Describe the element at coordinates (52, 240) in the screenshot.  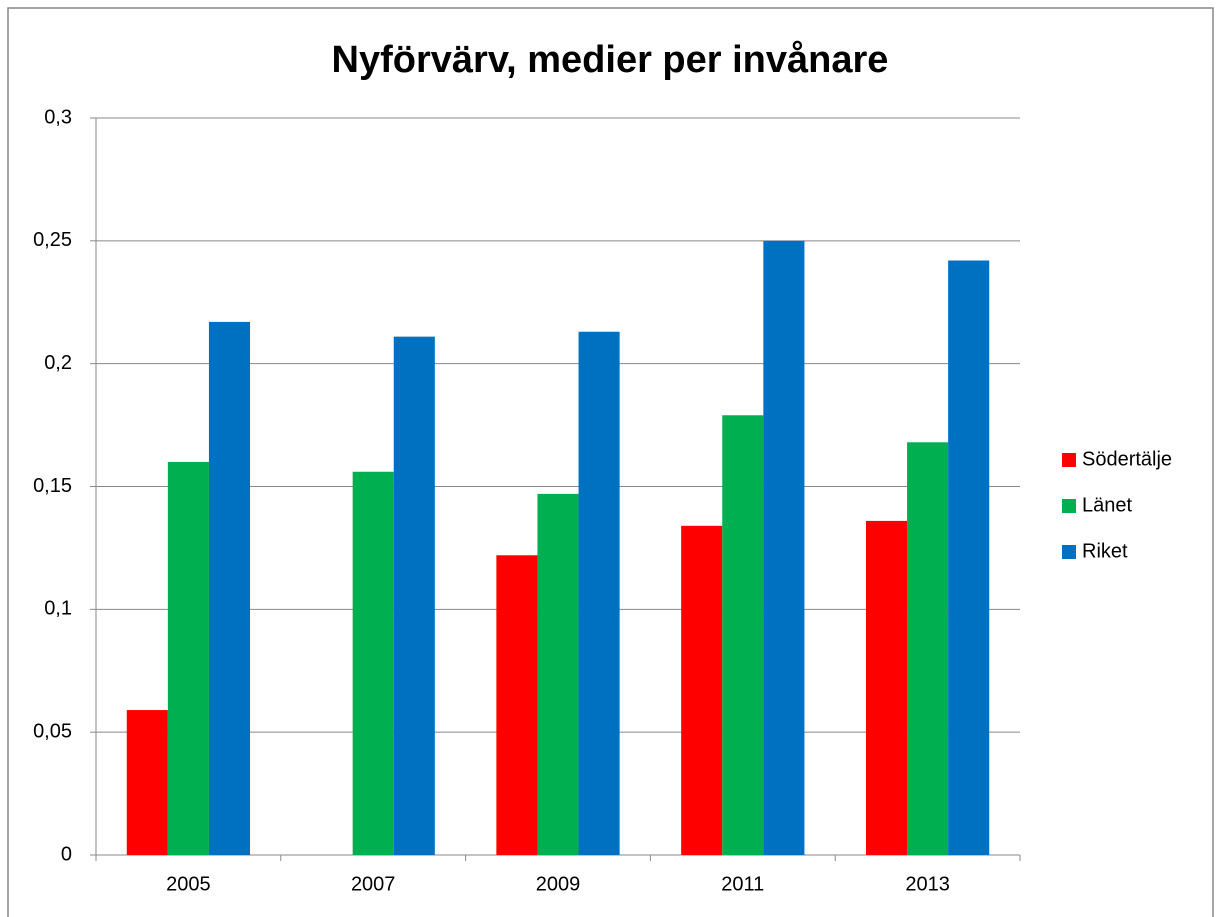
I see `y-tick-label: 0,25` at that location.